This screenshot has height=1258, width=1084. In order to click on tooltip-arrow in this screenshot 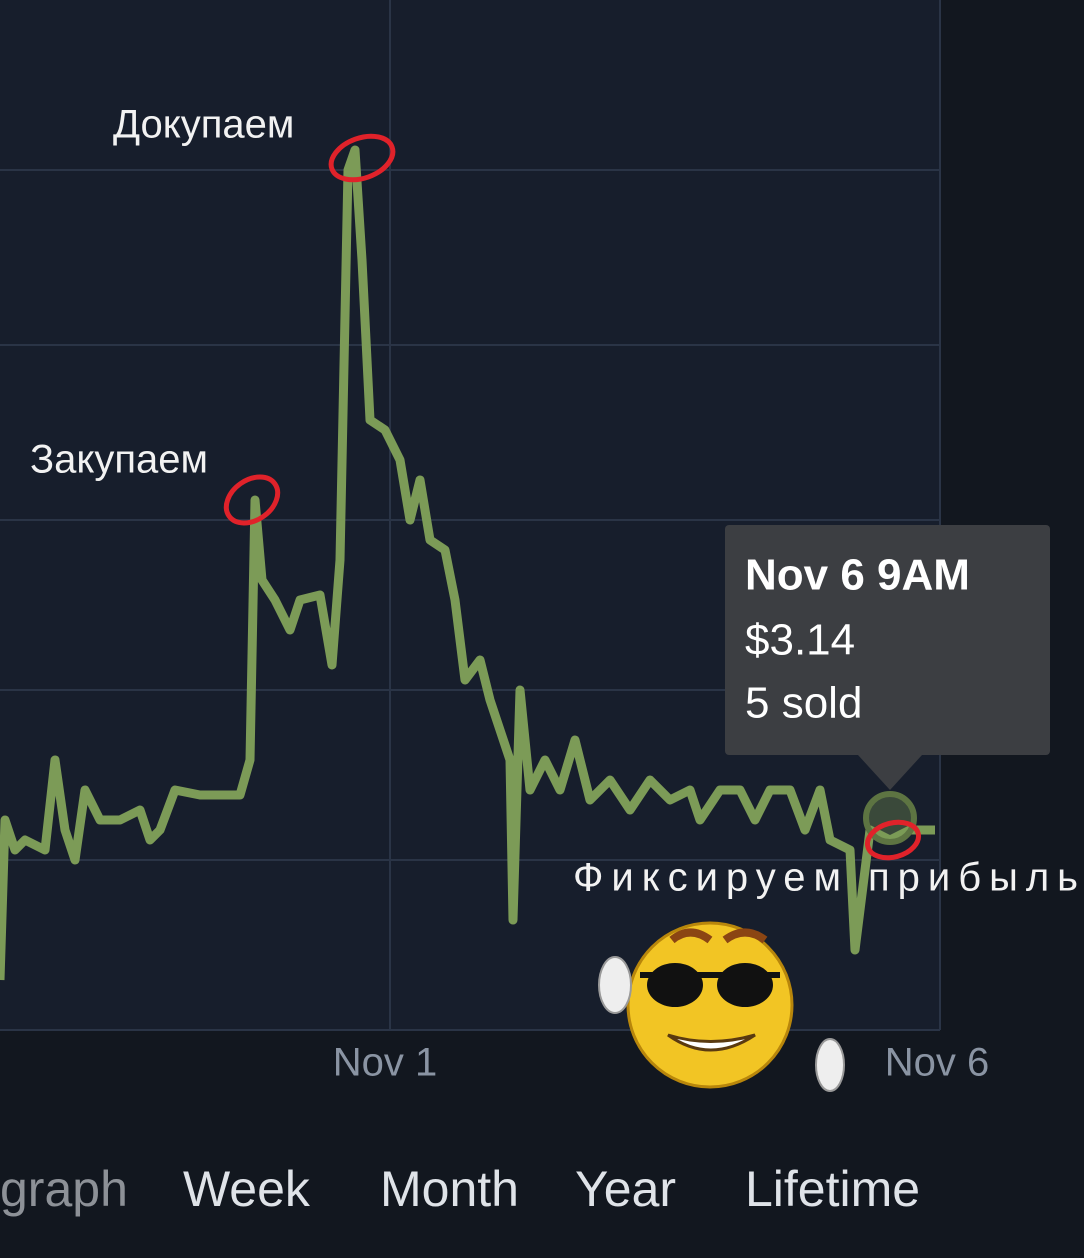, I will do `click(890, 772)`.